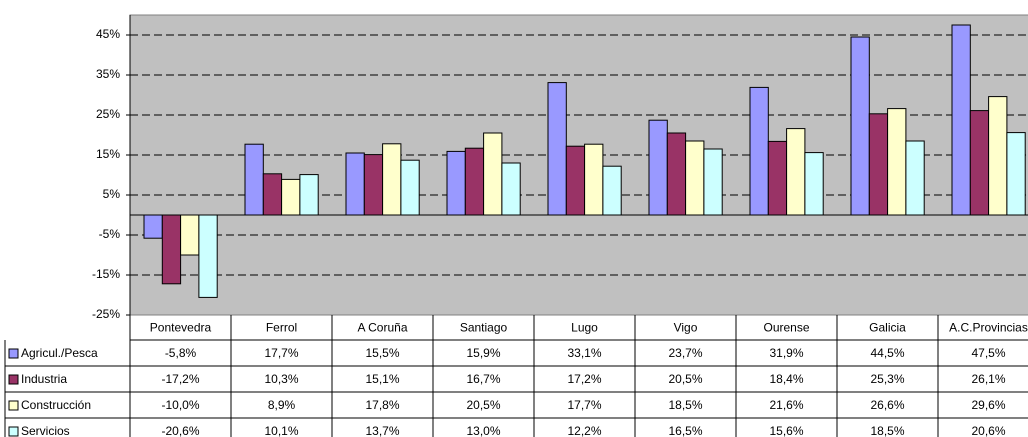 The height and width of the screenshot is (437, 1028). Describe the element at coordinates (483, 379) in the screenshot. I see `data-label: 16,7%` at that location.